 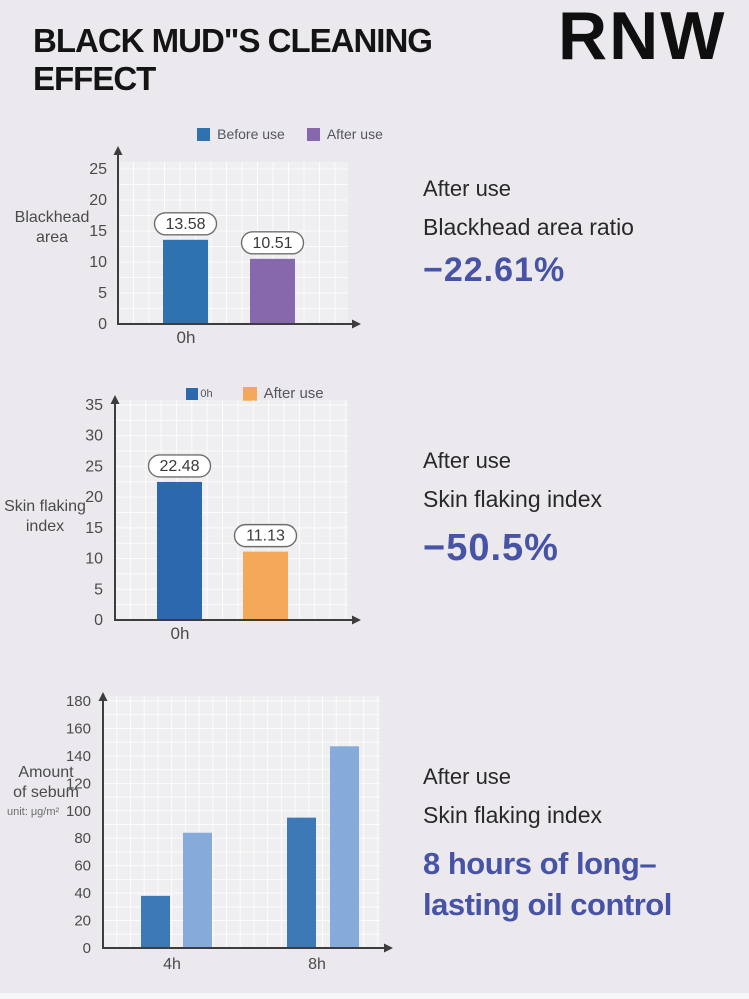 I want to click on callout-blackhead-area: After use Blackhead area ratio −22.61%, so click(x=528, y=233).